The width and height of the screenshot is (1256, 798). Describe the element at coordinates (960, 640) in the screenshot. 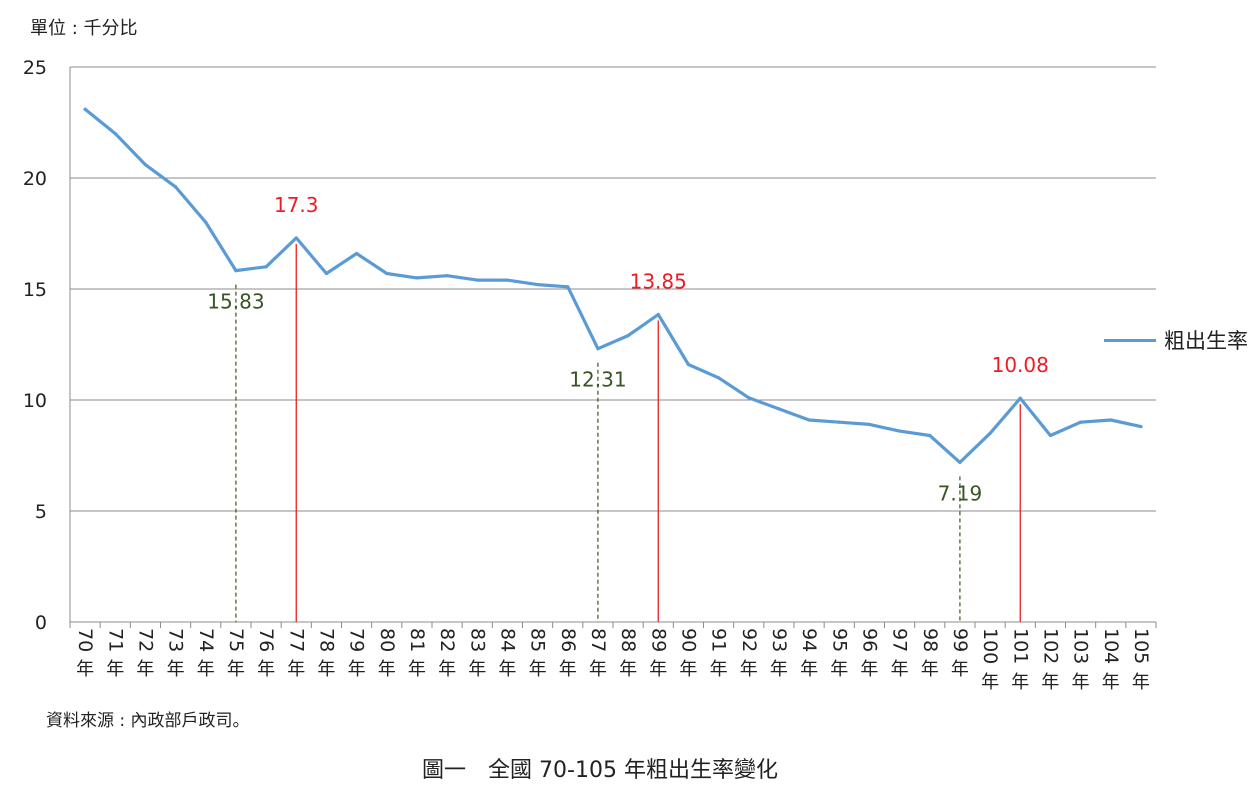

I see `x-tick-label: 99` at that location.